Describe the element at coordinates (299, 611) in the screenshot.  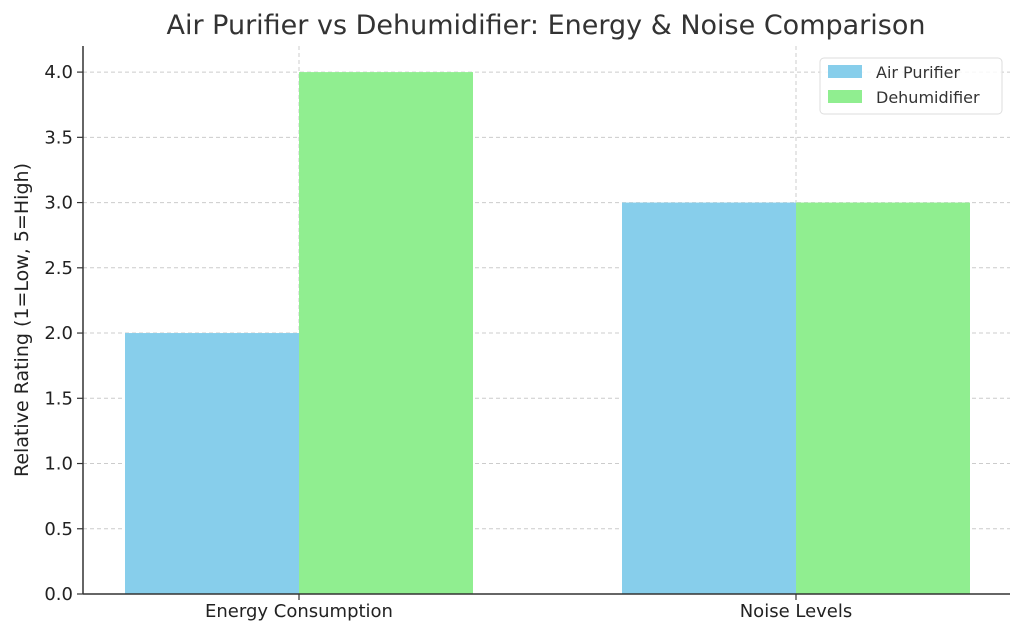
I see `x-tick-label: Energy Consumption` at that location.